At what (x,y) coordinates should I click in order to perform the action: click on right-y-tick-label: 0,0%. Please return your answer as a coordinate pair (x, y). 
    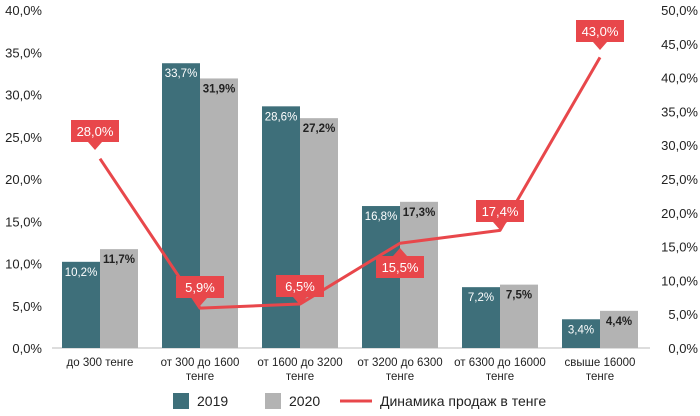
    Looking at the image, I should click on (683, 348).